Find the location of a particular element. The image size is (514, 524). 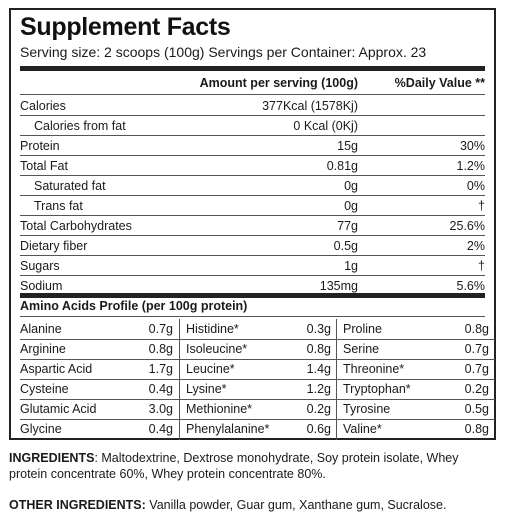

amino-acid-name: Cysteine is located at coordinates (44, 389).